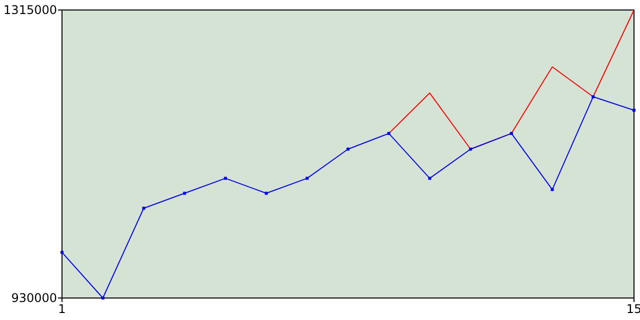 This screenshot has width=640, height=320. Describe the element at coordinates (30, 10) in the screenshot. I see `y-tick-label: 1315000` at that location.